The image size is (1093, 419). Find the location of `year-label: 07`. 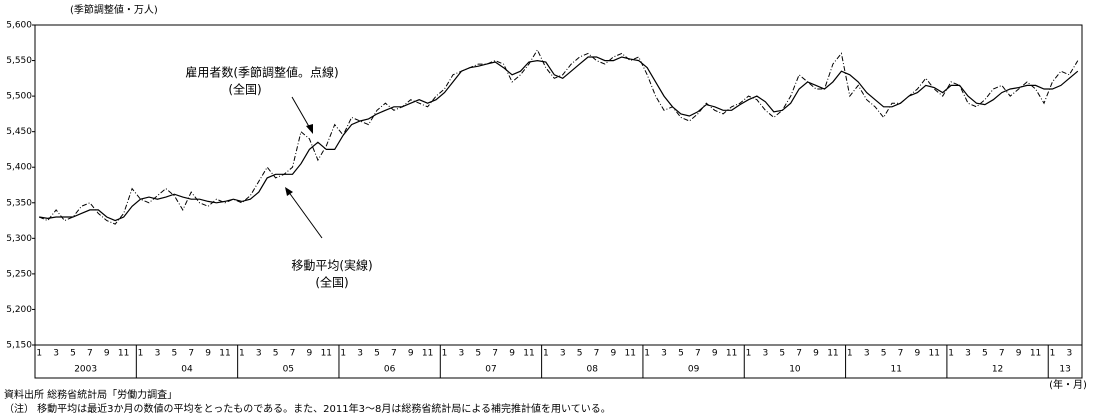

year-label: 07 is located at coordinates (490, 370).